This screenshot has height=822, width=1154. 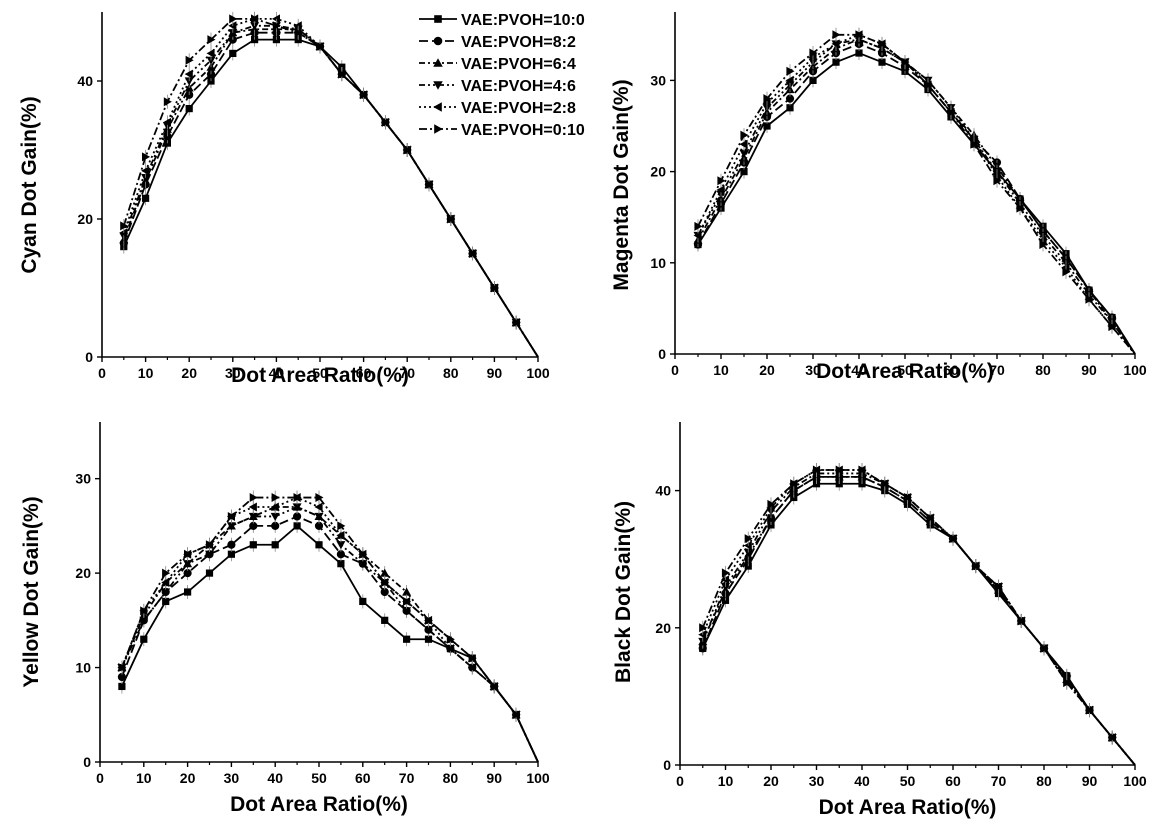 What do you see at coordinates (771, 781) in the screenshot?
I see `x-tick-label: 20` at bounding box center [771, 781].